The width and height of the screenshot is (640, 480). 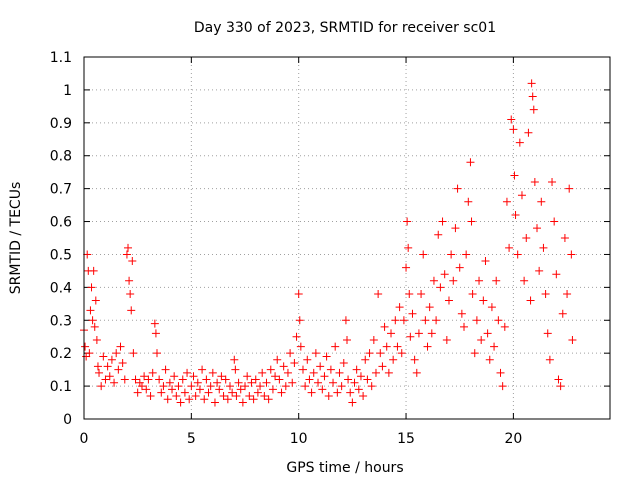 What do you see at coordinates (61, 321) in the screenshot?
I see `y-tick-label: 0.3` at bounding box center [61, 321].